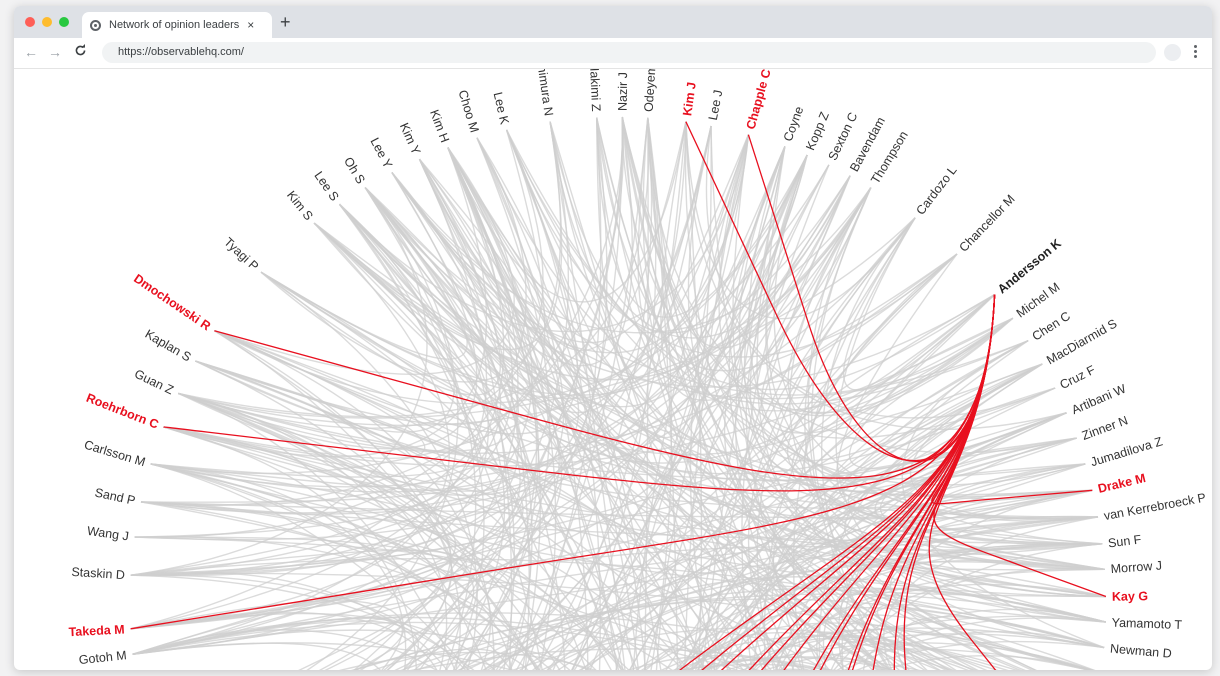 Image resolution: width=1220 pixels, height=676 pixels. What do you see at coordinates (1140, 651) in the screenshot?
I see `node-label: Newman D` at bounding box center [1140, 651].